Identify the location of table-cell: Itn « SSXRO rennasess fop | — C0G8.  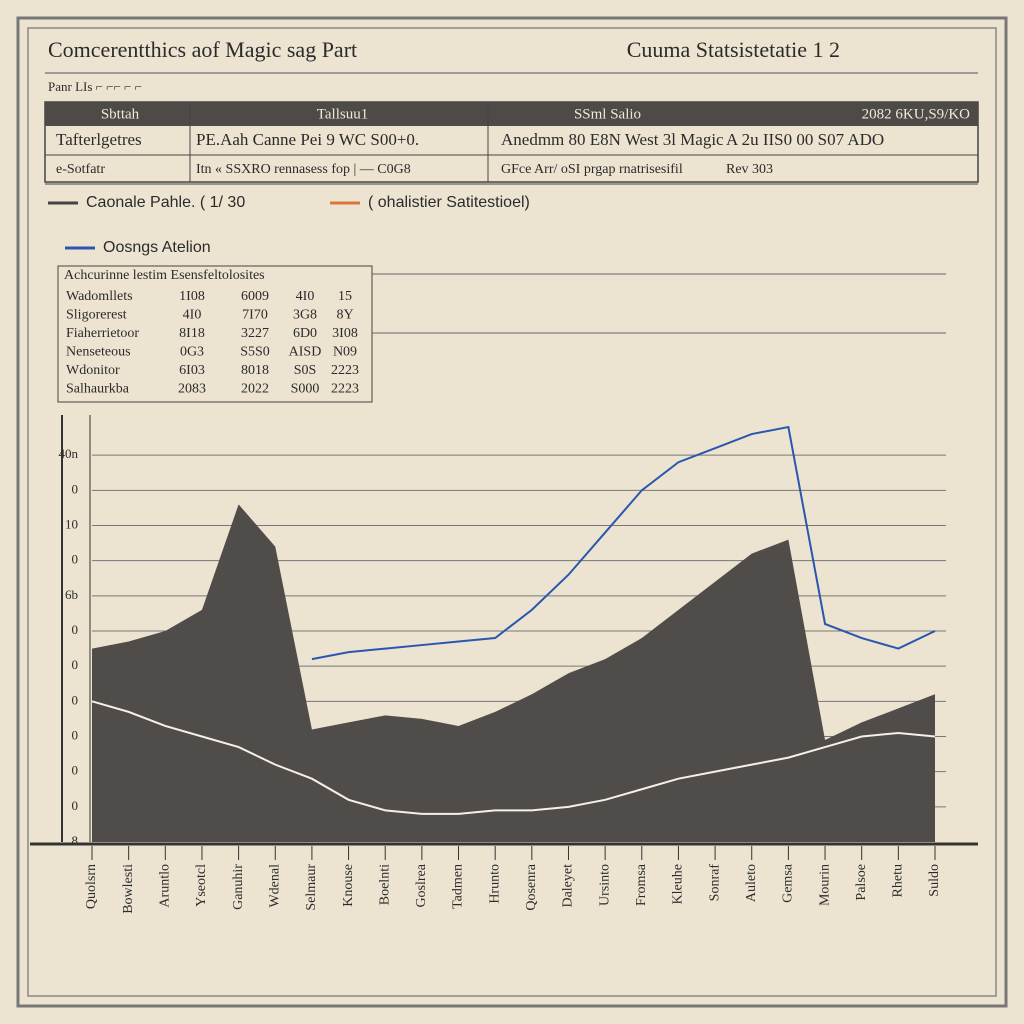
(303, 169).